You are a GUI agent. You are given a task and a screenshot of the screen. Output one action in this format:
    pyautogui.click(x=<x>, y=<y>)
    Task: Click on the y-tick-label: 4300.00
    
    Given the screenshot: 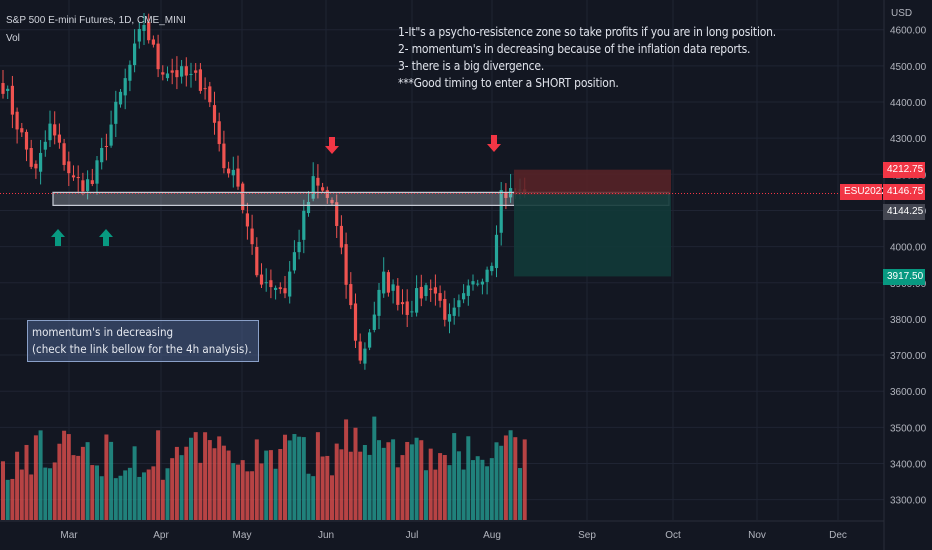 What is the action you would take?
    pyautogui.click(x=908, y=139)
    